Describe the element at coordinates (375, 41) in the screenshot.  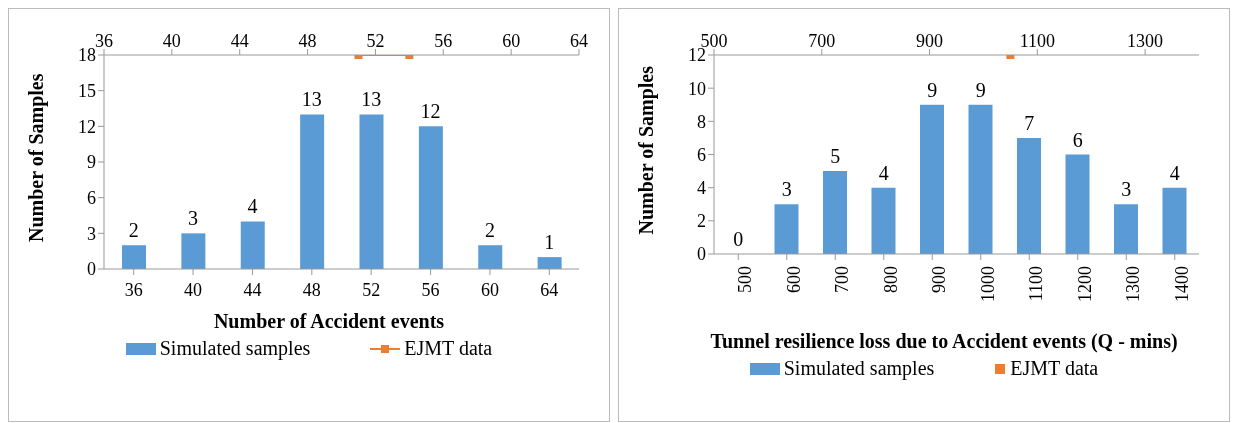
I see `x2-tick-label: 52` at that location.